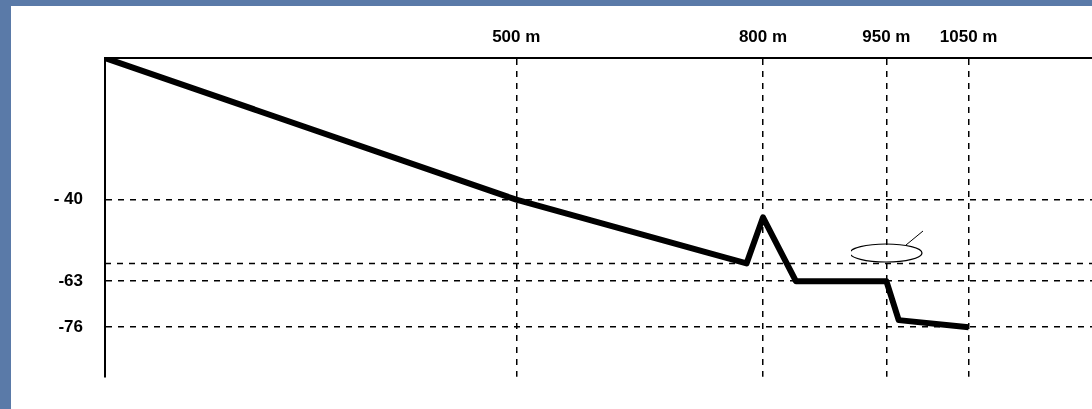 This screenshot has height=409, width=1092. Describe the element at coordinates (70, 280) in the screenshot. I see `y-tick-label: -63` at that location.